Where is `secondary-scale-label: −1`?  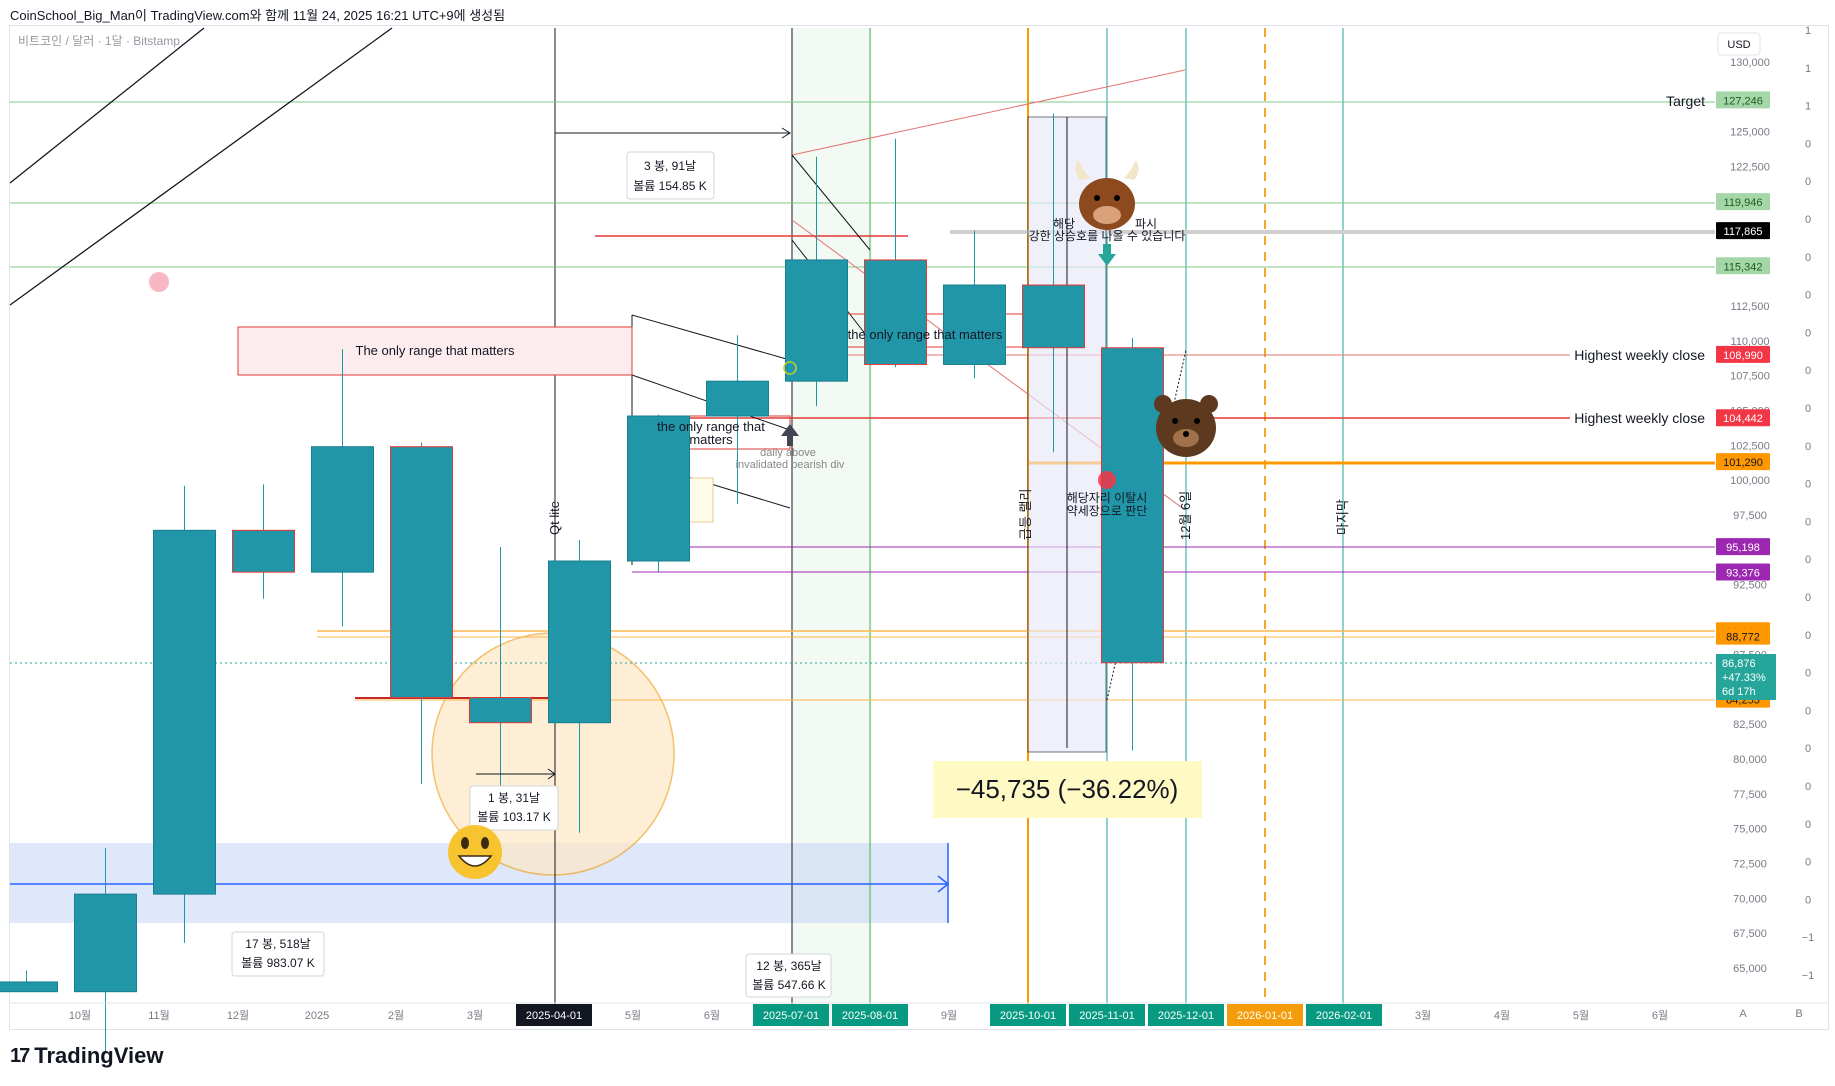
secondary-scale-label: −1 is located at coordinates (1808, 938).